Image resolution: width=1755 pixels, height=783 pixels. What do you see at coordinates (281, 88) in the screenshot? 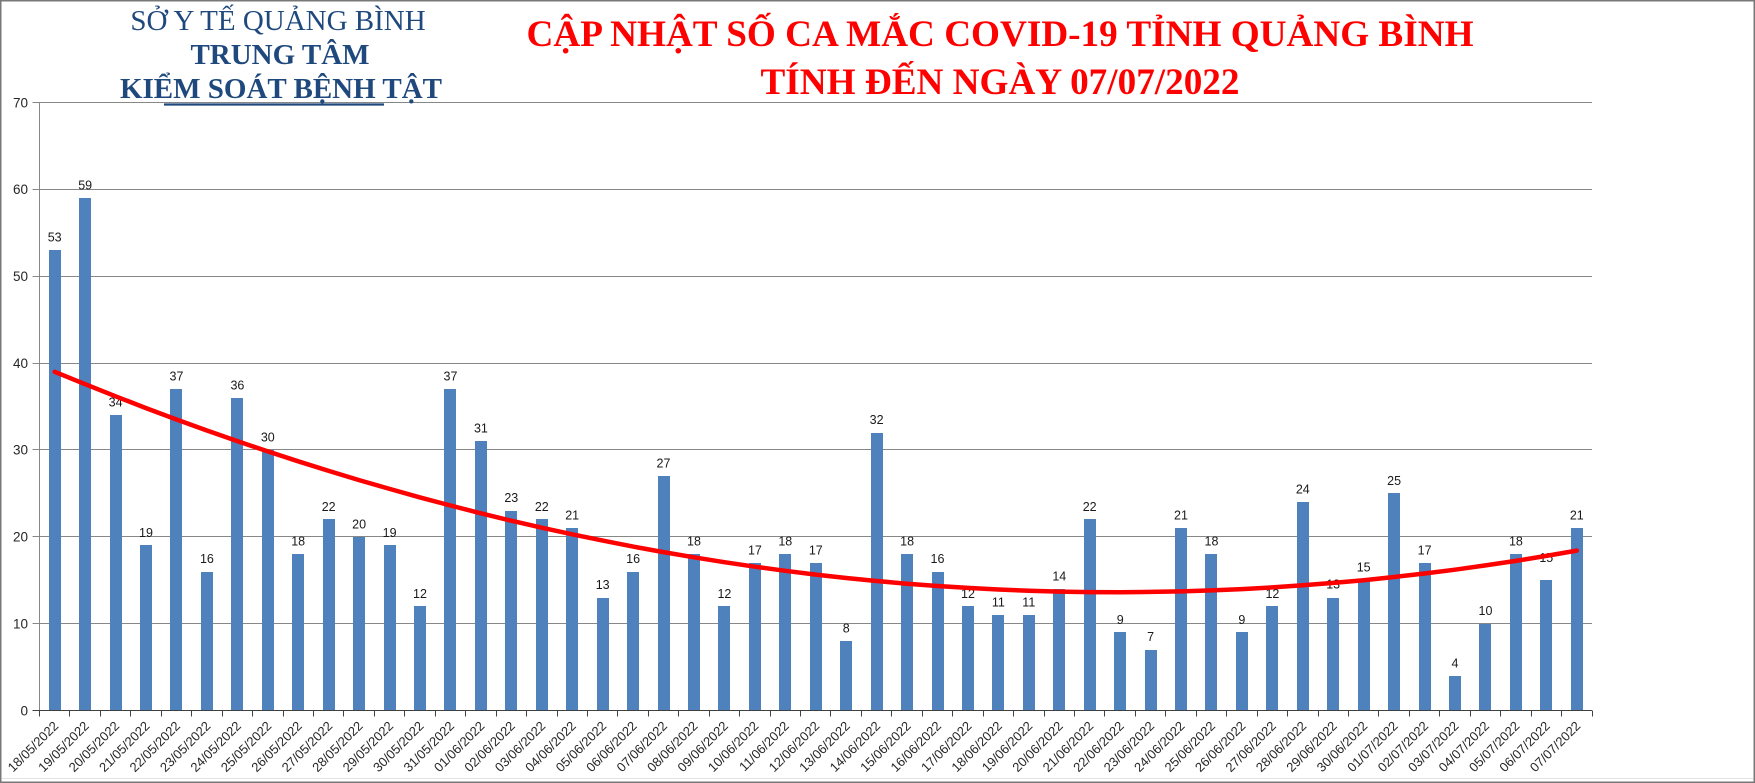
I see `svg-text: KIỂM SOÁT BỆNH TẬT` at bounding box center [281, 88].